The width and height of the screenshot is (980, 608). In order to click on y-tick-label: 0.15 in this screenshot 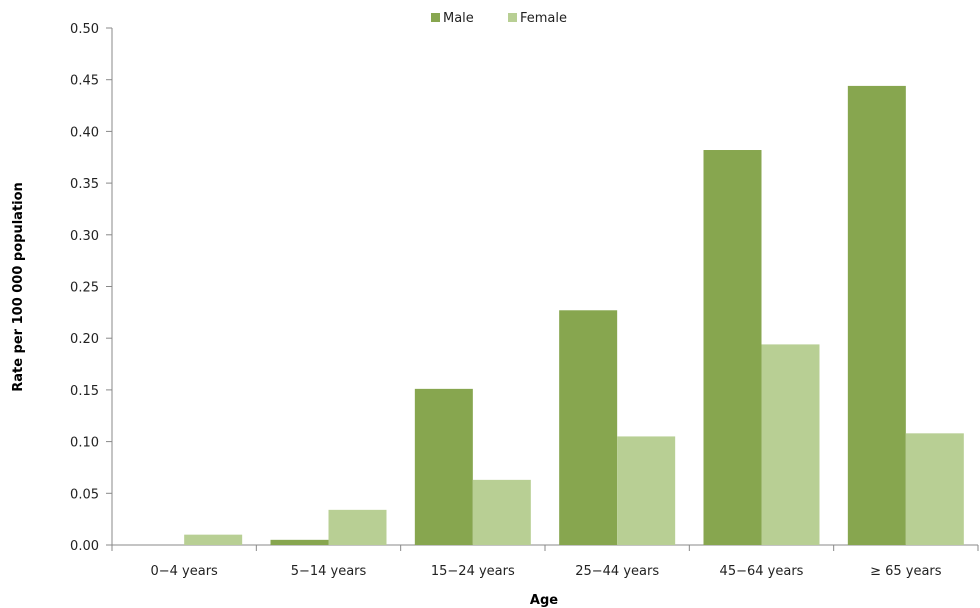, I will do `click(84, 391)`.